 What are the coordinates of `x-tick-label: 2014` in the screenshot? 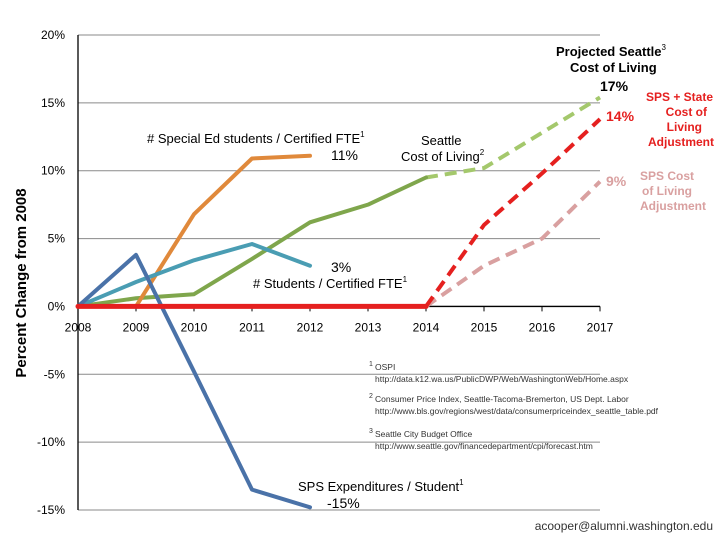 It's located at (426, 327).